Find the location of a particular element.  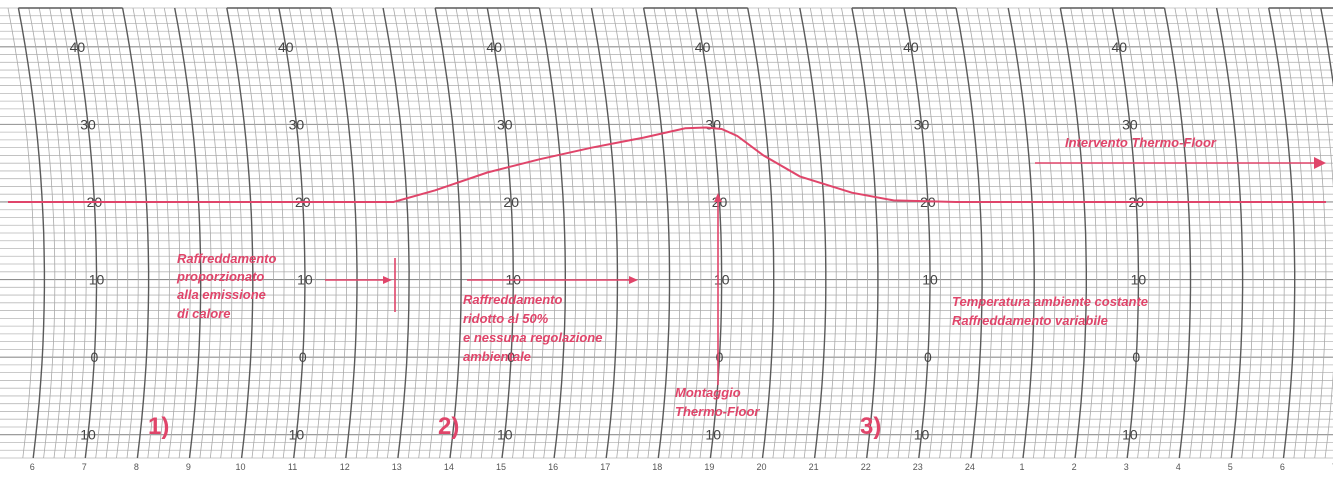

x-tick-label: 11 is located at coordinates (292, 467).